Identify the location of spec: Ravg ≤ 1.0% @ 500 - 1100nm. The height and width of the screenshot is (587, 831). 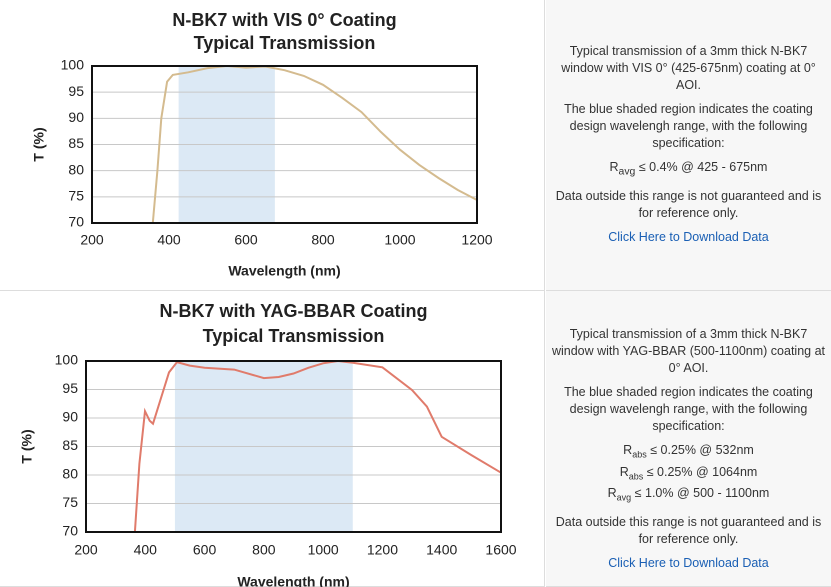
(688, 496).